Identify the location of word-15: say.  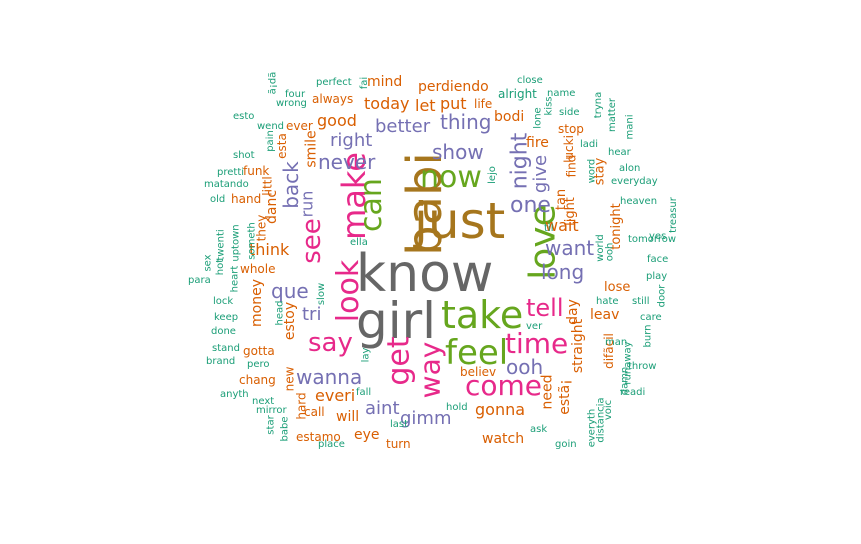
(330, 343).